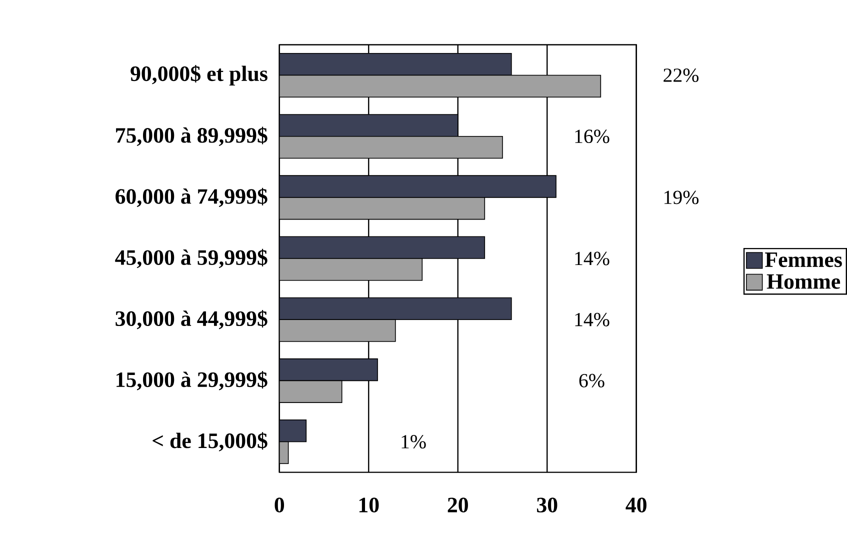 Image resolution: width=847 pixels, height=541 pixels. Describe the element at coordinates (681, 197) in the screenshot. I see `text: 19%` at that location.